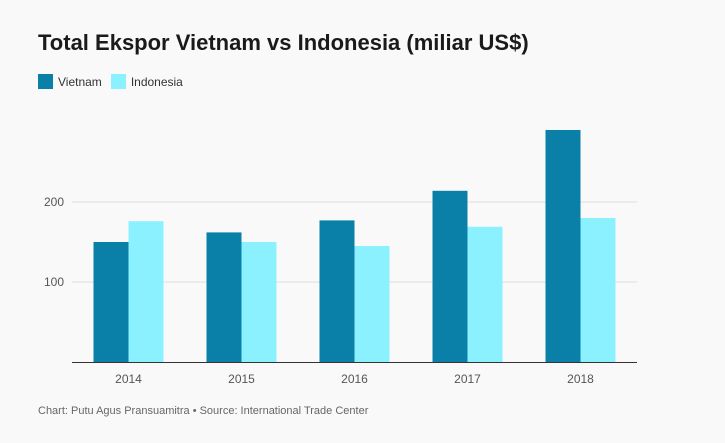 Image resolution: width=725 pixels, height=443 pixels. Describe the element at coordinates (111, 302) in the screenshot. I see `bar-vietnam-2014` at that location.